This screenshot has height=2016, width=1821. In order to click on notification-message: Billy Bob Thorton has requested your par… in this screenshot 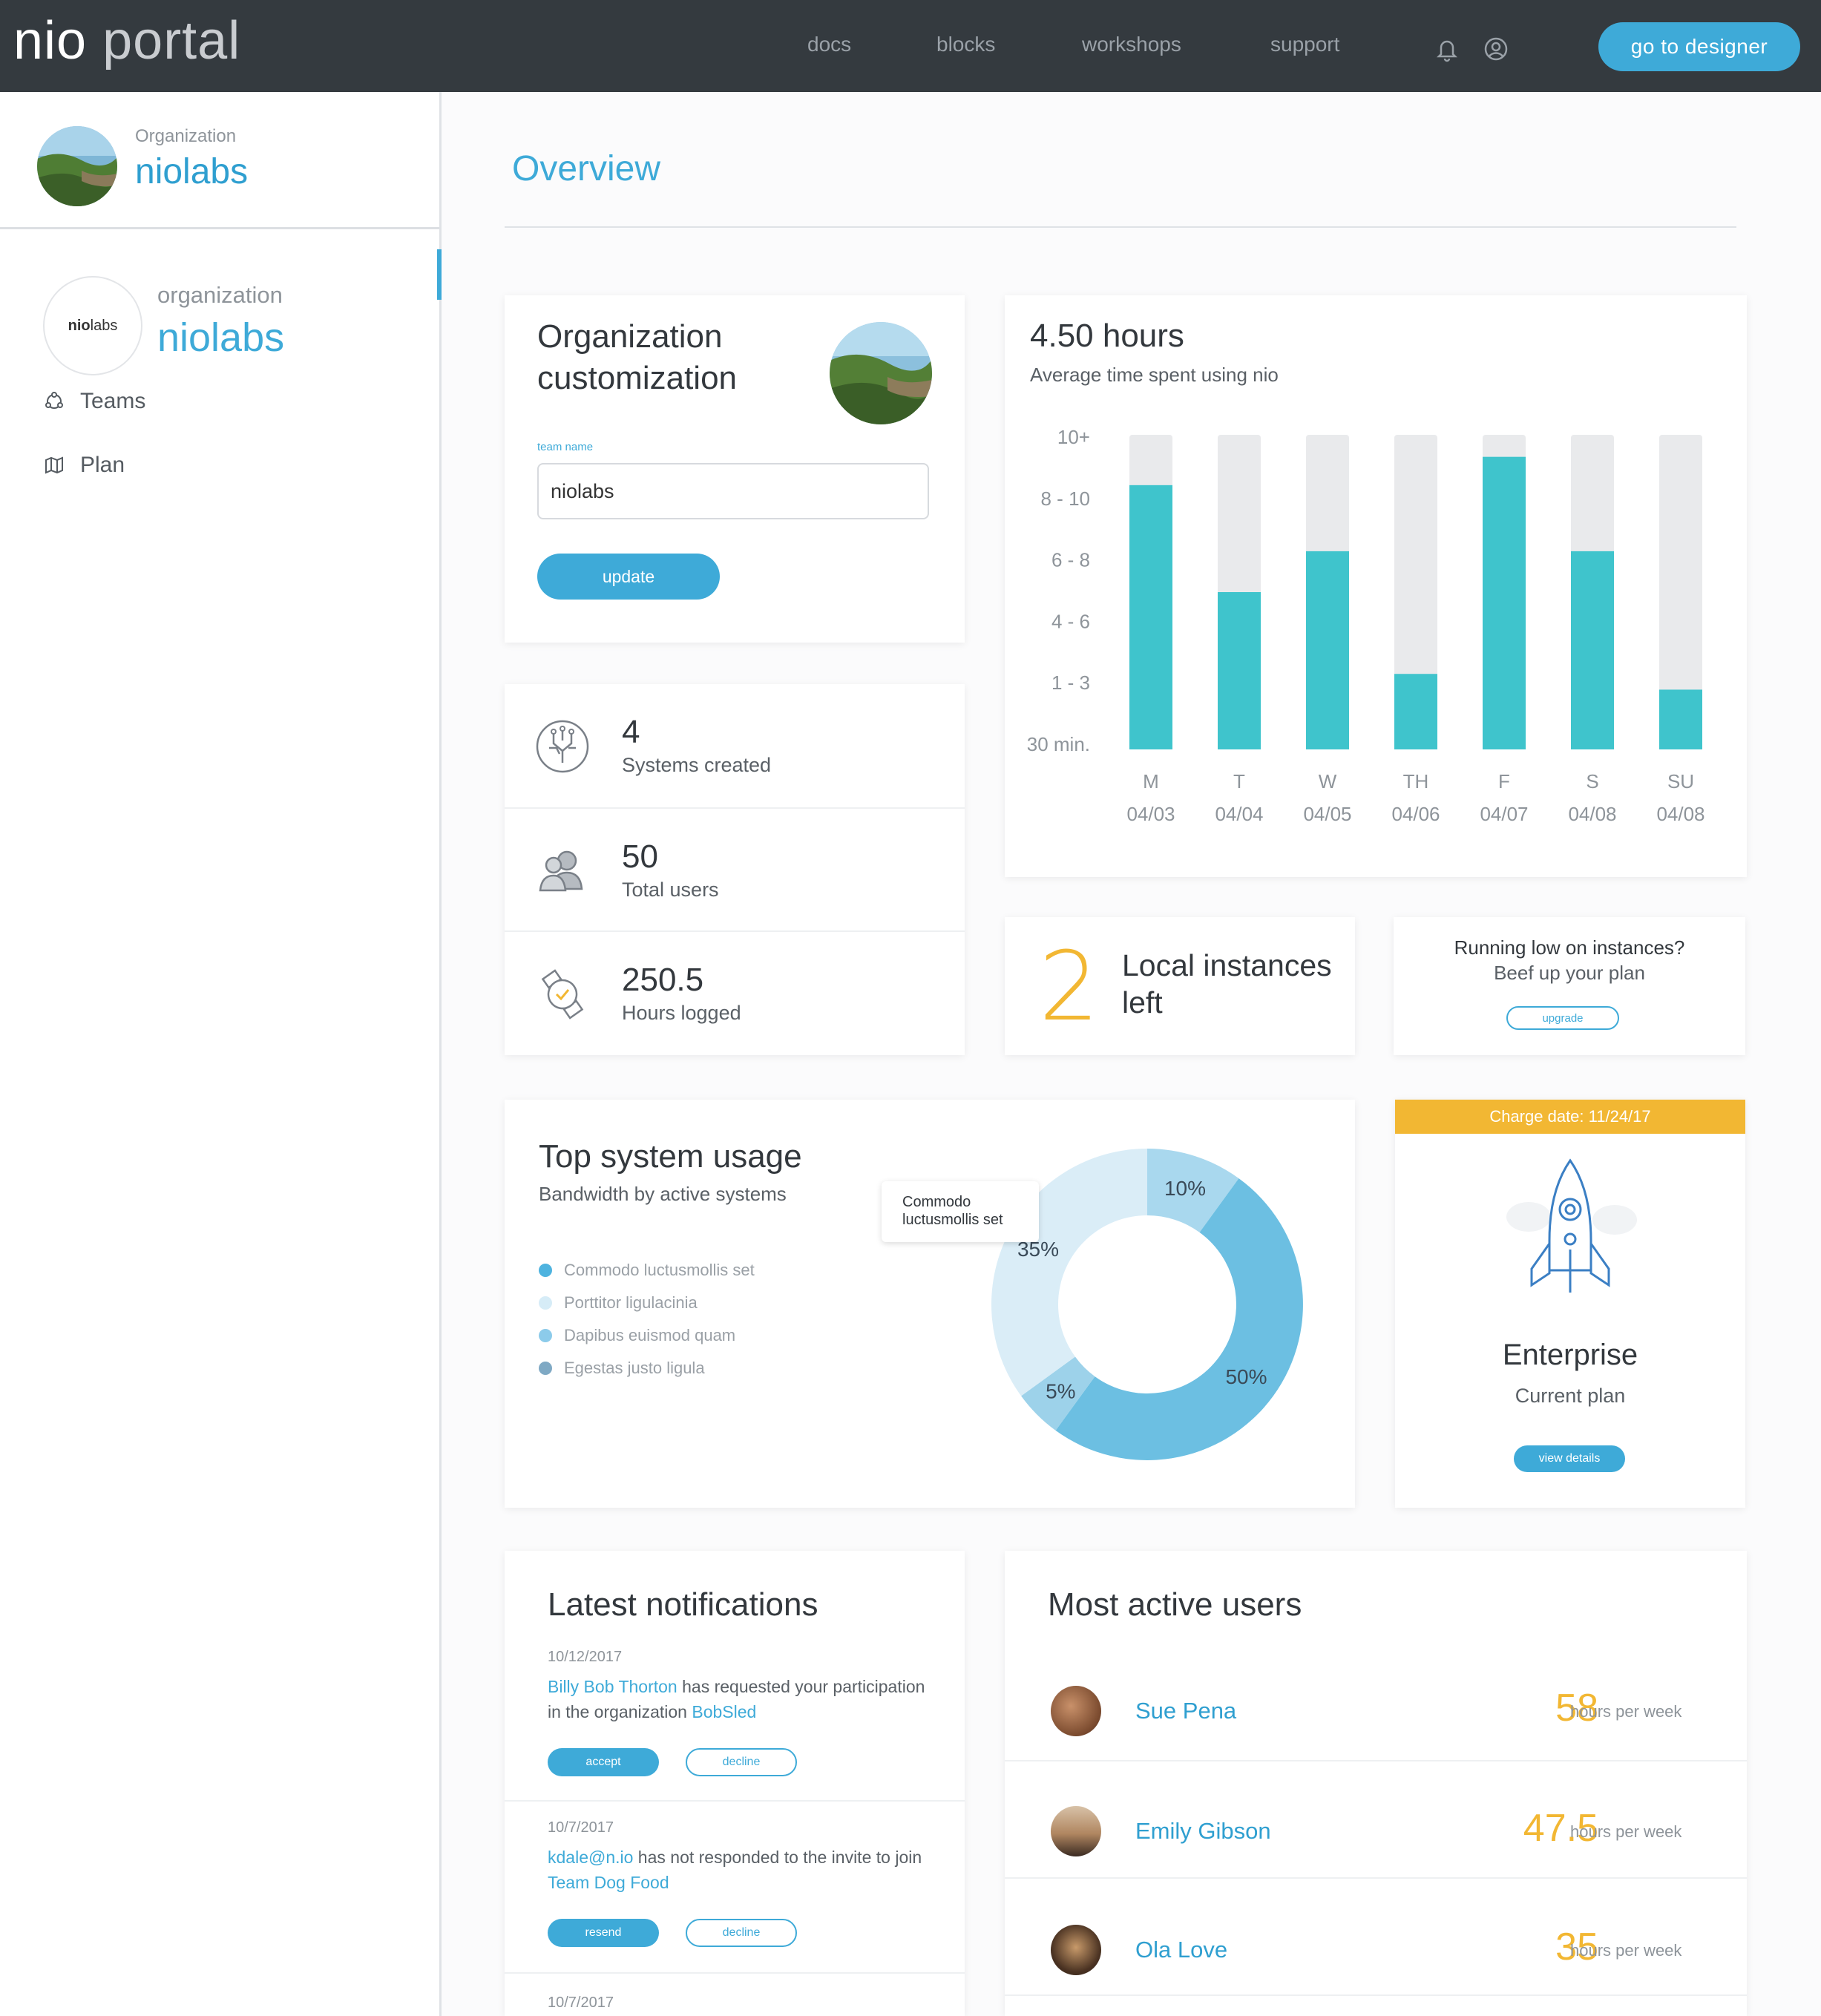, I will do `click(741, 1699)`.